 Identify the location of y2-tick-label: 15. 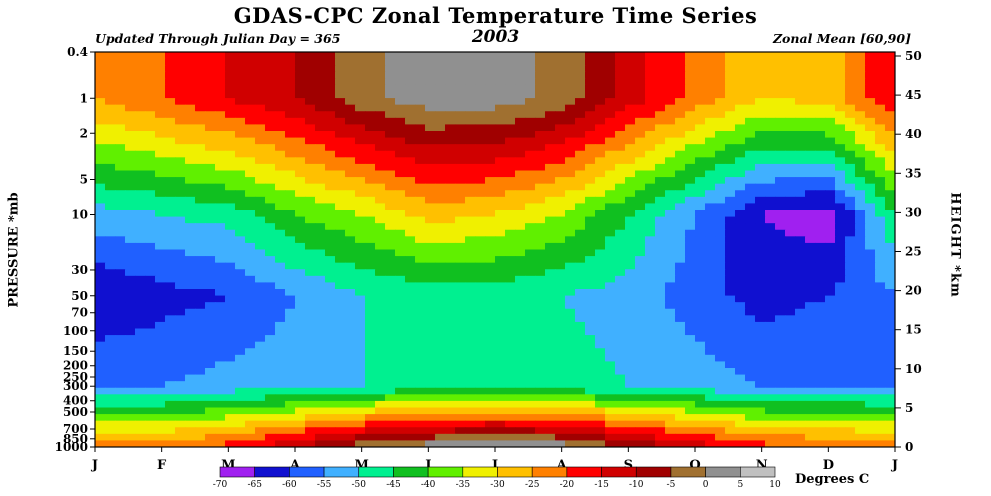
(913, 330).